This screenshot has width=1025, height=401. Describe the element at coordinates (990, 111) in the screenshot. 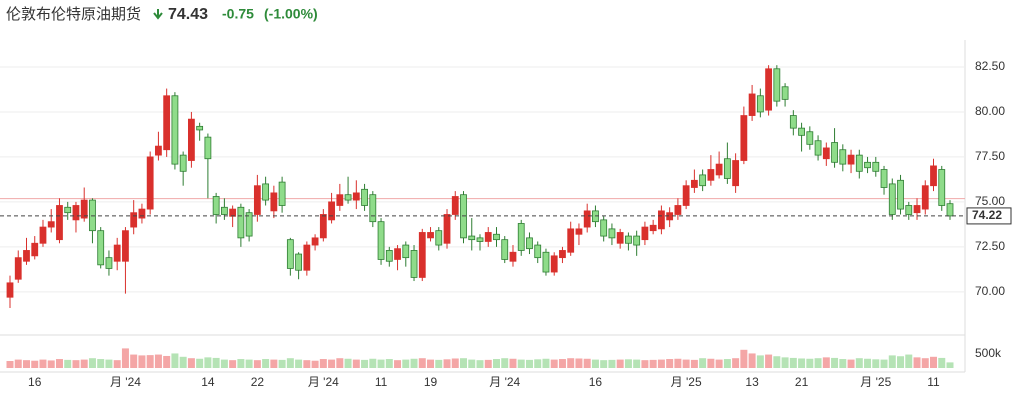

I see `y-tick-label: 80.00` at that location.